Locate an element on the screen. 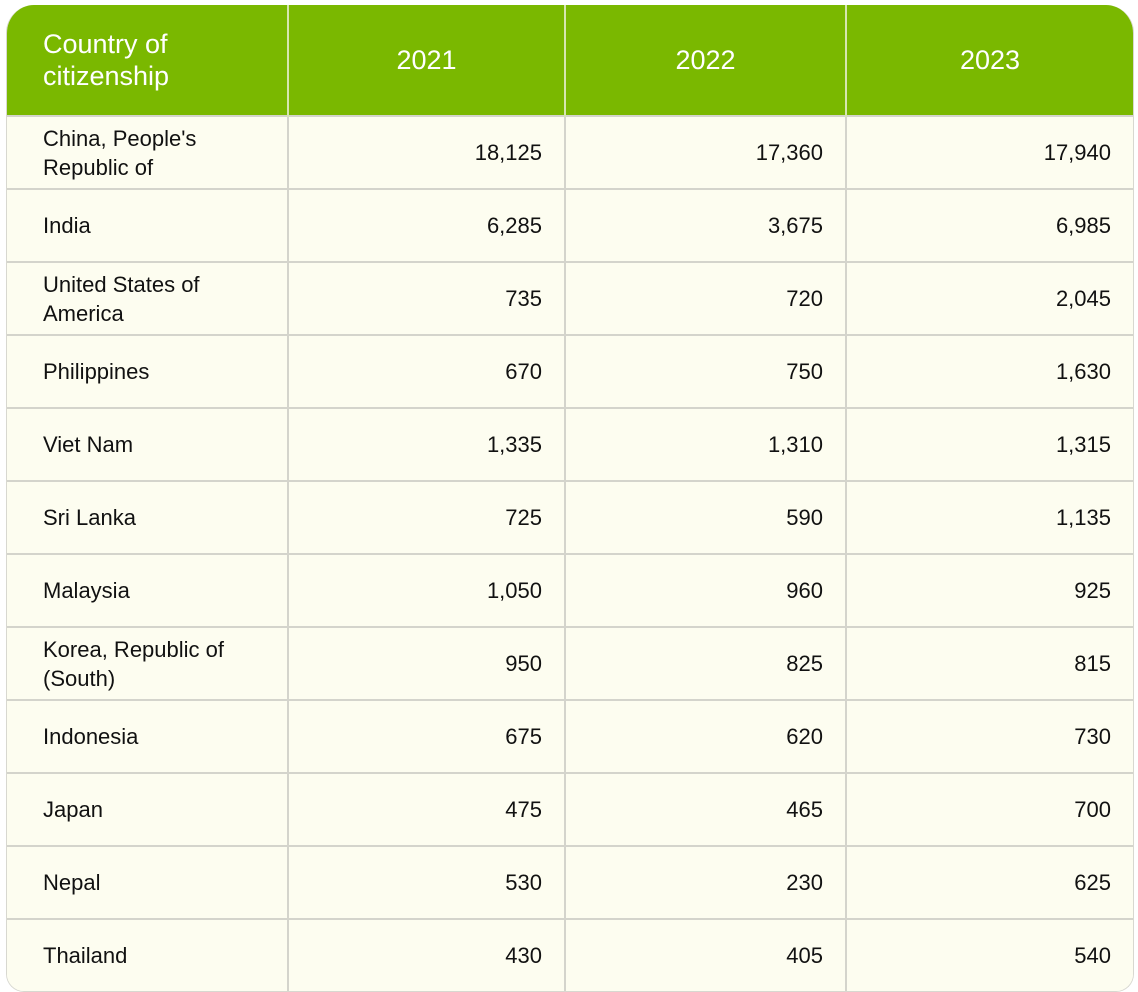 The image size is (1138, 992). country-cell: Malaysia is located at coordinates (148, 590).